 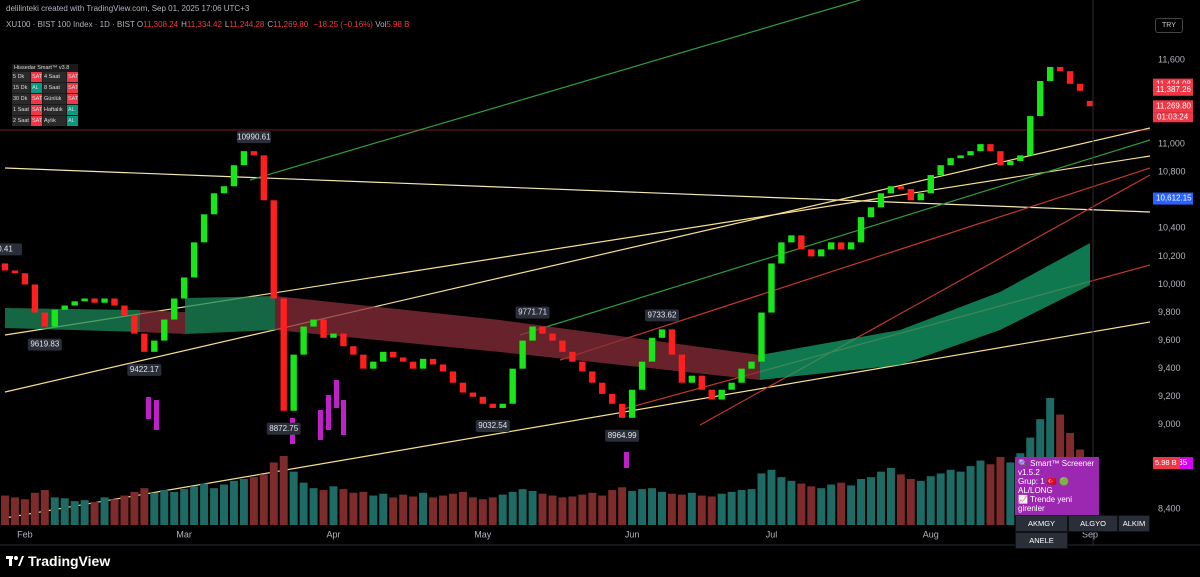 I want to click on ohlc-value: 11,308.24, so click(x=161, y=24).